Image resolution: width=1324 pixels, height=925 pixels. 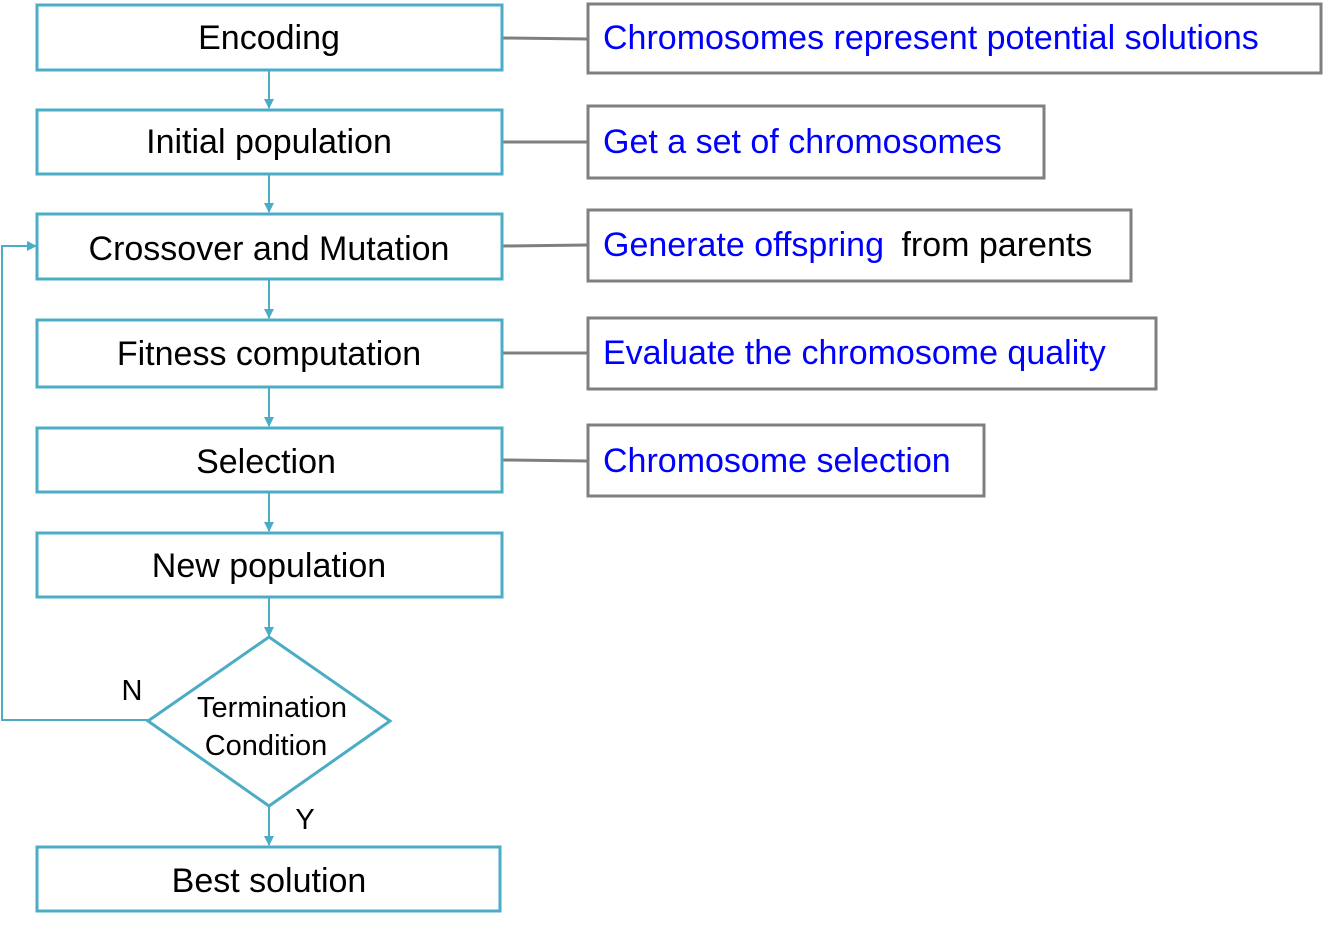 I want to click on step-encoding-label: Encoding, so click(x=269, y=38).